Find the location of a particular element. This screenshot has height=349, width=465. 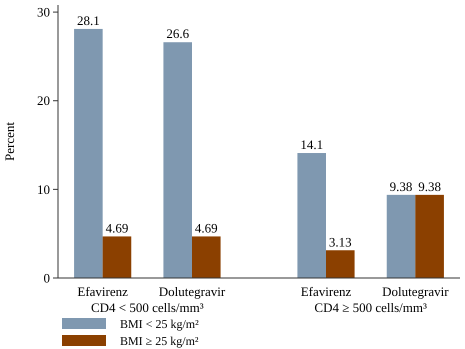

y-tick-label: 10 is located at coordinates (43, 189).